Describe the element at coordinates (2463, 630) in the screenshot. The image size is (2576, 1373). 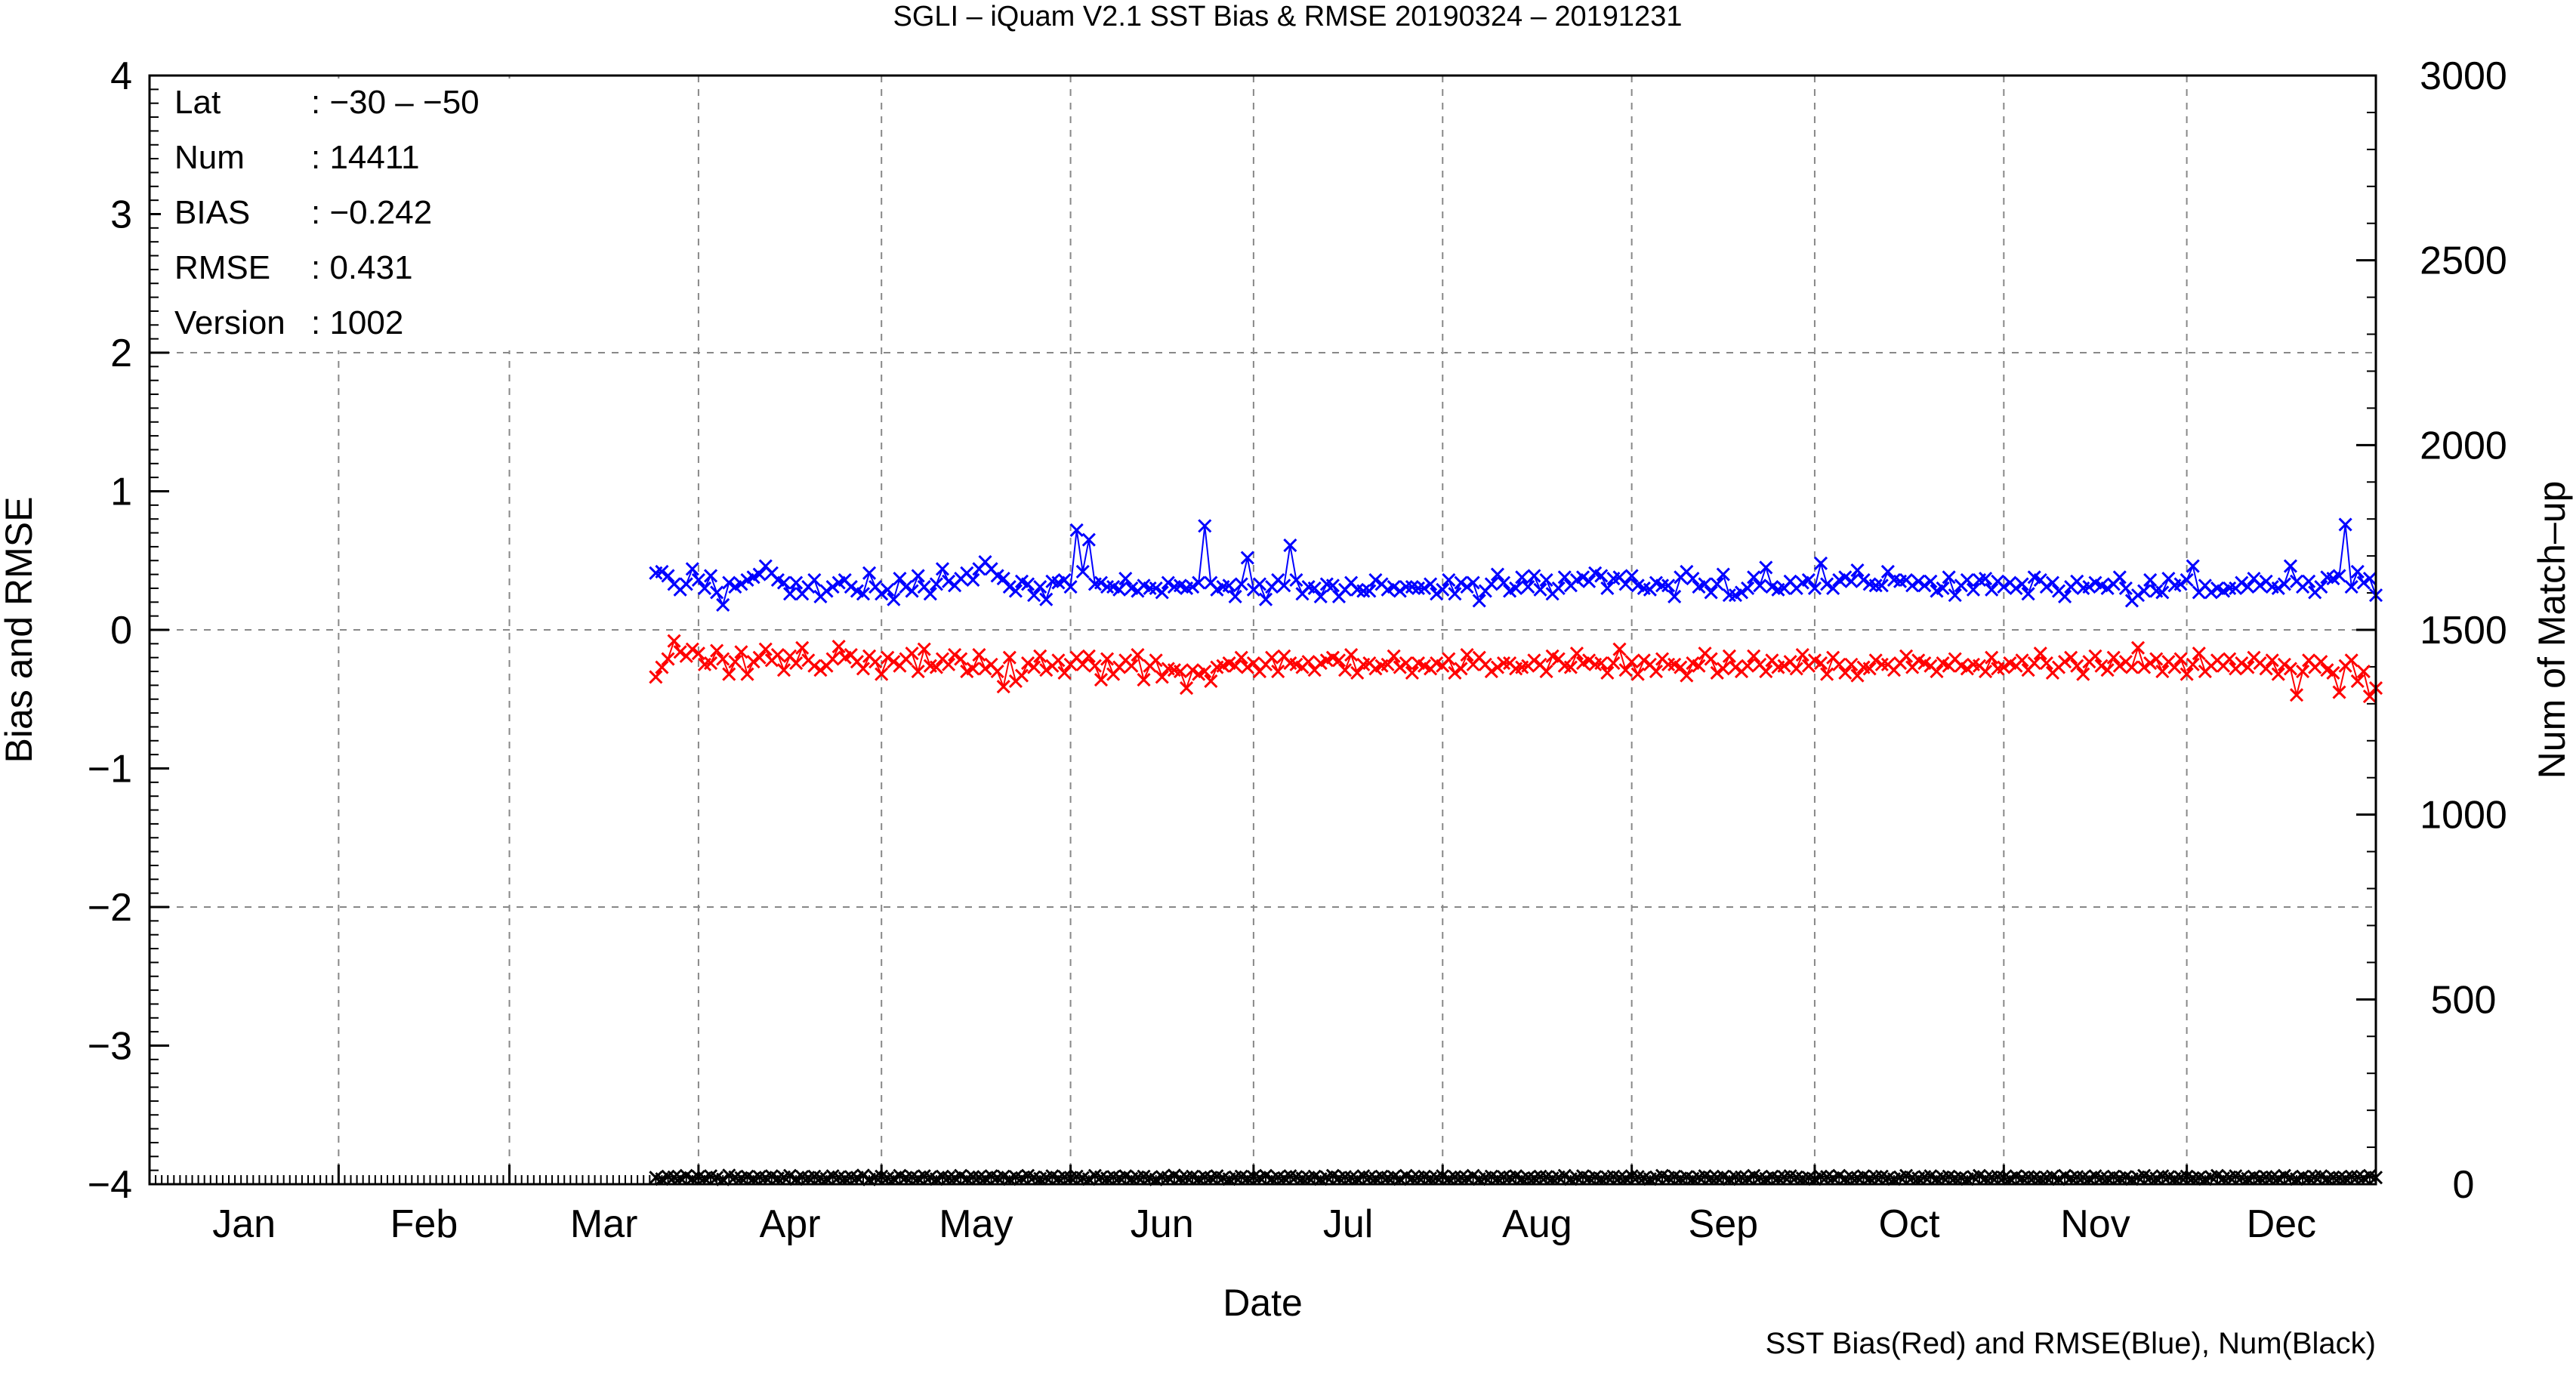
I see `right-axis-tick-labels: 0 500 1000 1500 2000 2500 3000` at that location.